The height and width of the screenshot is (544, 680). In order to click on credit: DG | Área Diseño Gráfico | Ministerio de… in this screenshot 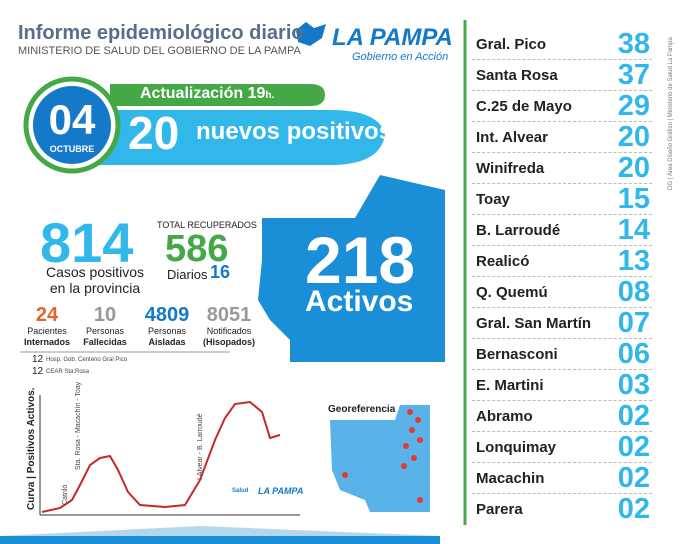, I will do `click(671, 113)`.